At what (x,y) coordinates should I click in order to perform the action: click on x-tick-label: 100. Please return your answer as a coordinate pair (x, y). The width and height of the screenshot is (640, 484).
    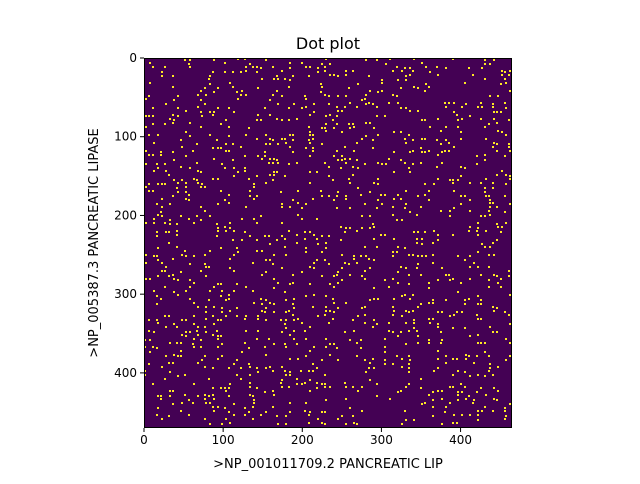
    Looking at the image, I should click on (223, 440).